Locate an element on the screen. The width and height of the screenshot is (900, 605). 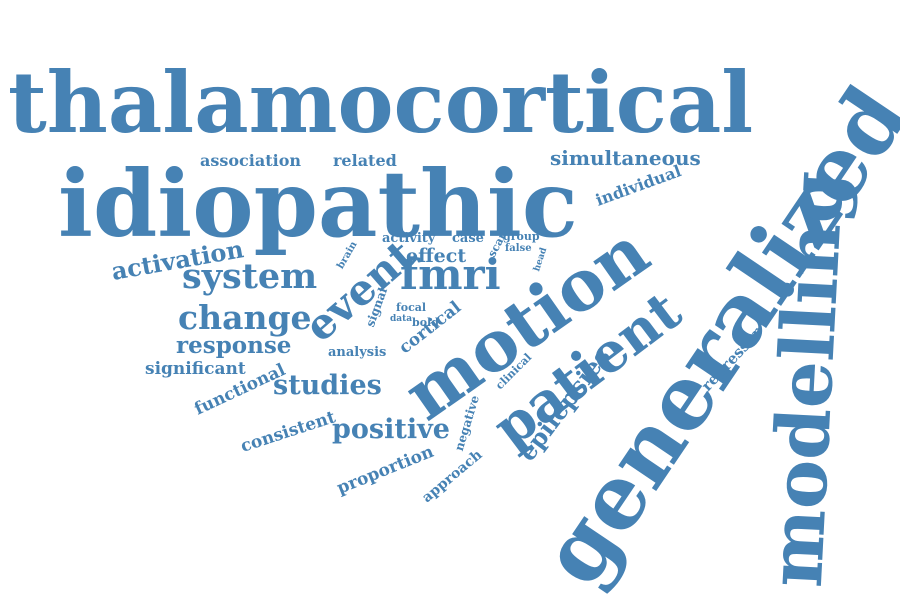
word-analysis: analysis is located at coordinates (357, 352).